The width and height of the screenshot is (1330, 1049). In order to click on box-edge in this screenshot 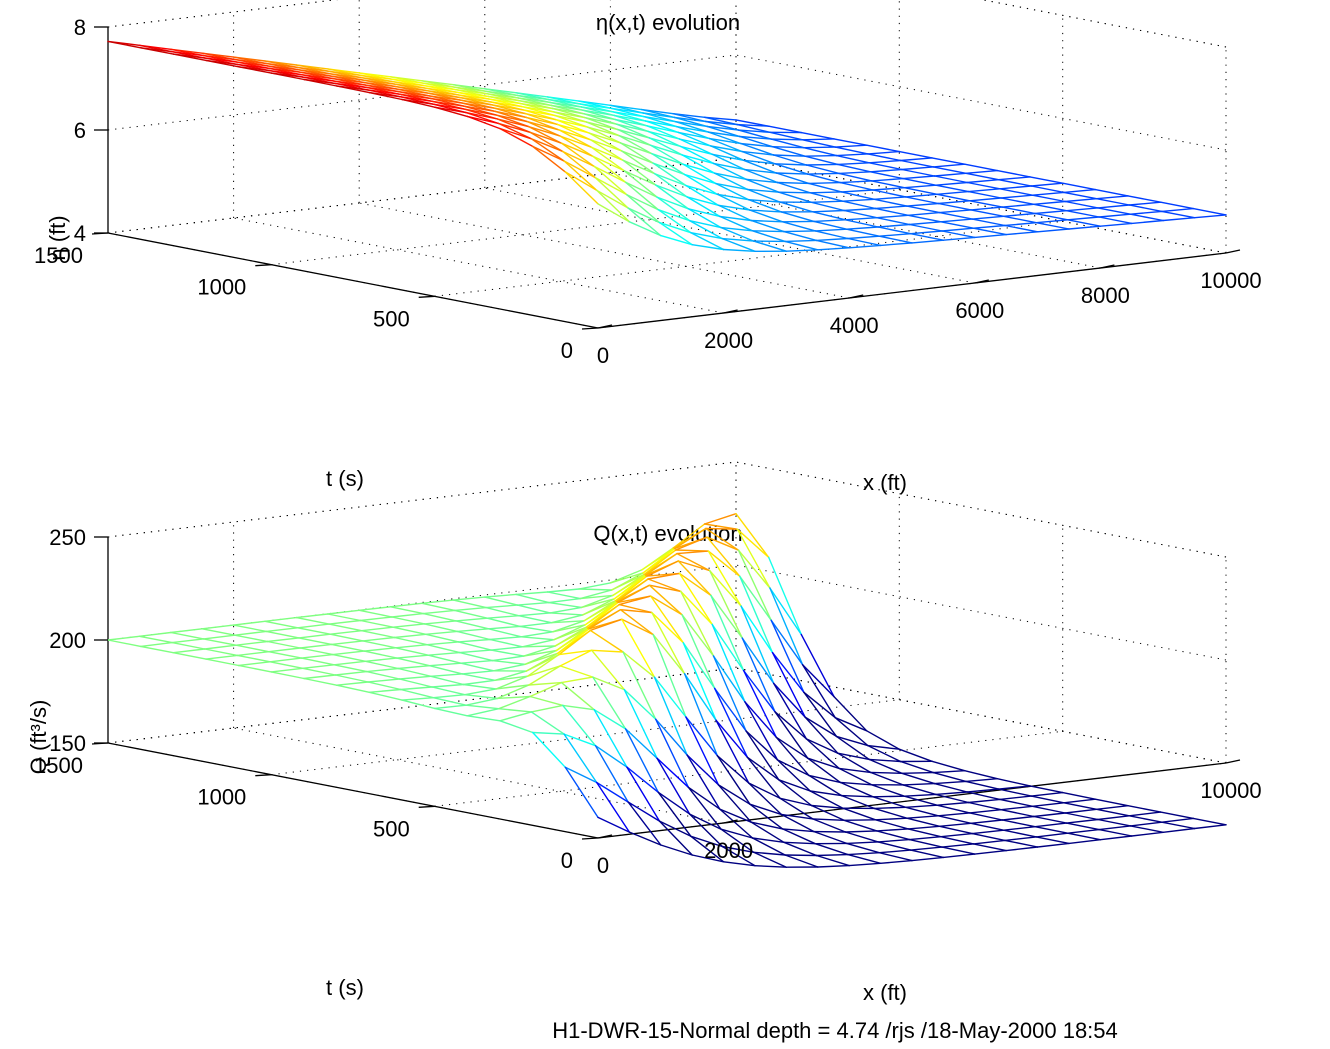, I will do `click(981, 715)`.